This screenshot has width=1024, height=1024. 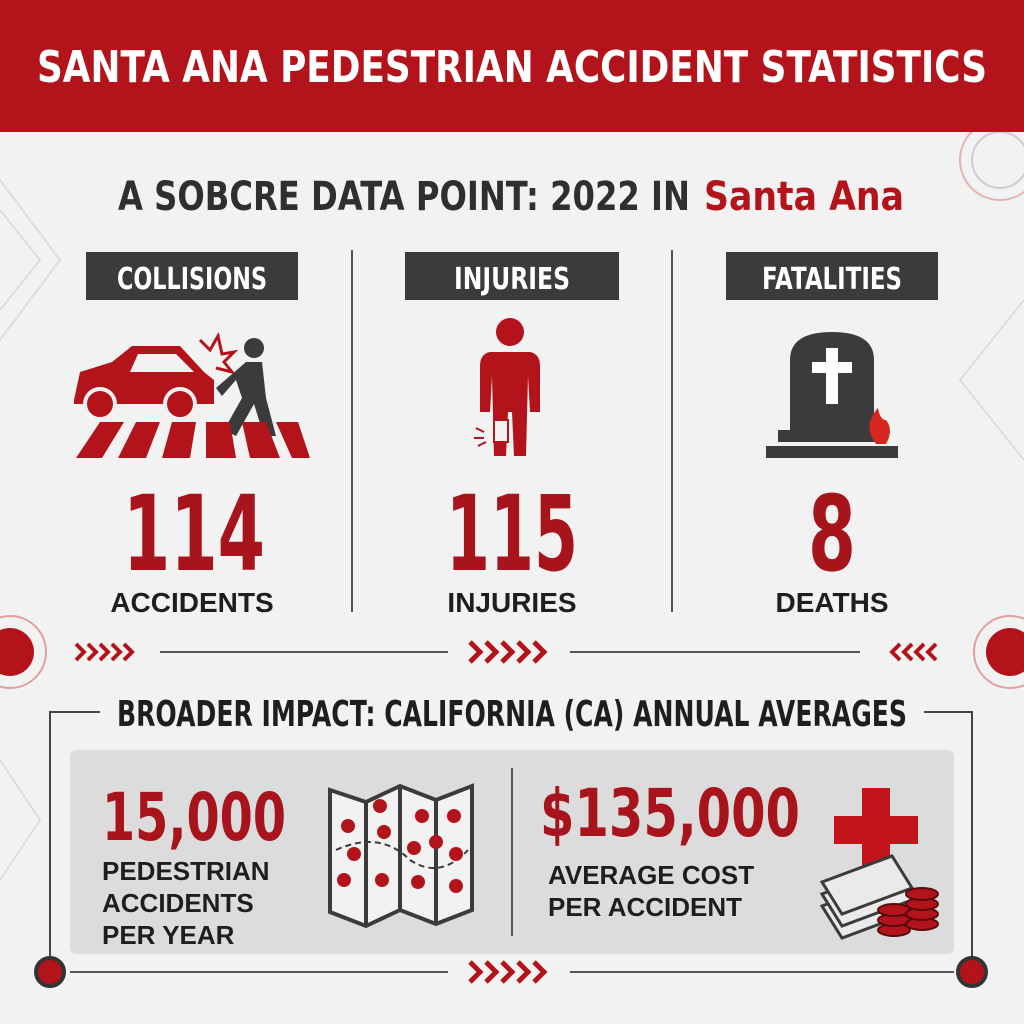 What do you see at coordinates (804, 197) in the screenshot?
I see `subtitle-place: Santa Ana` at bounding box center [804, 197].